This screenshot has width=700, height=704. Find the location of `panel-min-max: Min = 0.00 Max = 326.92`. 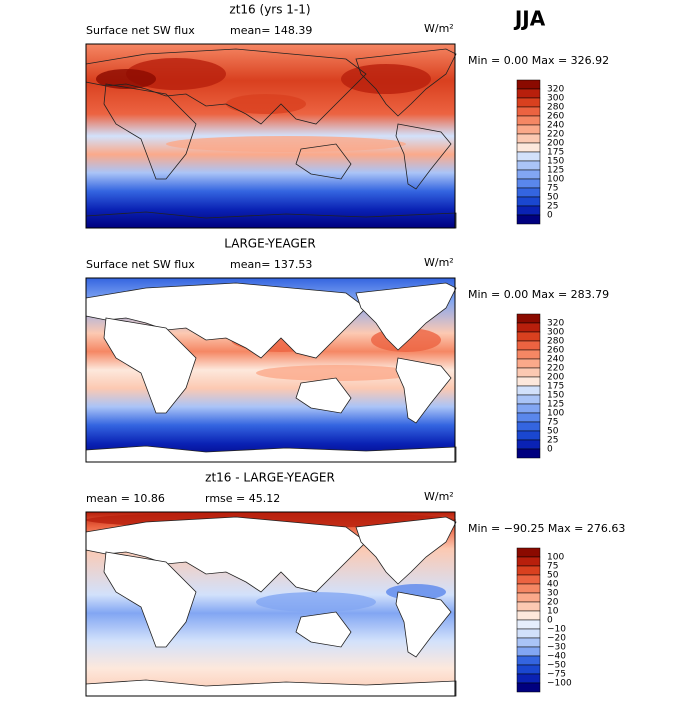

panel-min-max: Min = 0.00 Max = 326.92 is located at coordinates (538, 60).